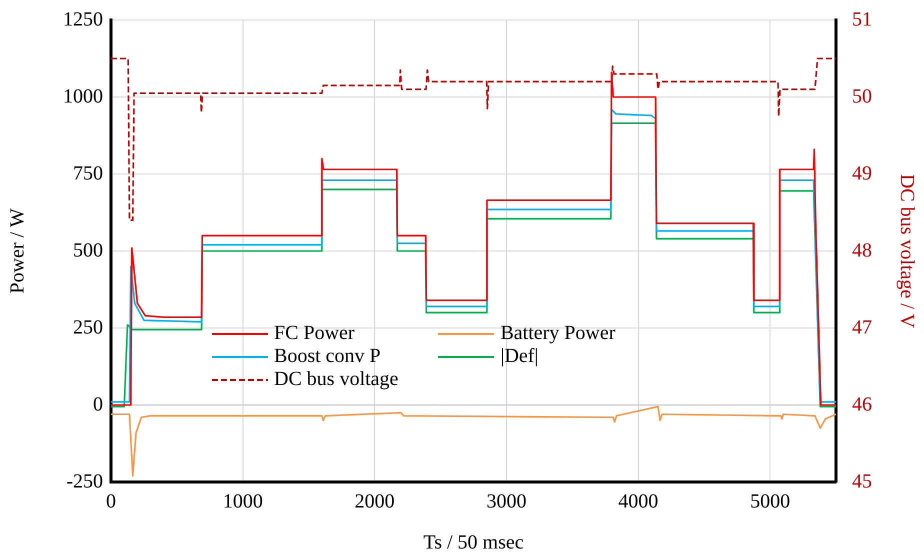 This screenshot has width=924, height=559. Describe the element at coordinates (907, 251) in the screenshot. I see `y2-axis-title: DC bus voltage / V` at that location.